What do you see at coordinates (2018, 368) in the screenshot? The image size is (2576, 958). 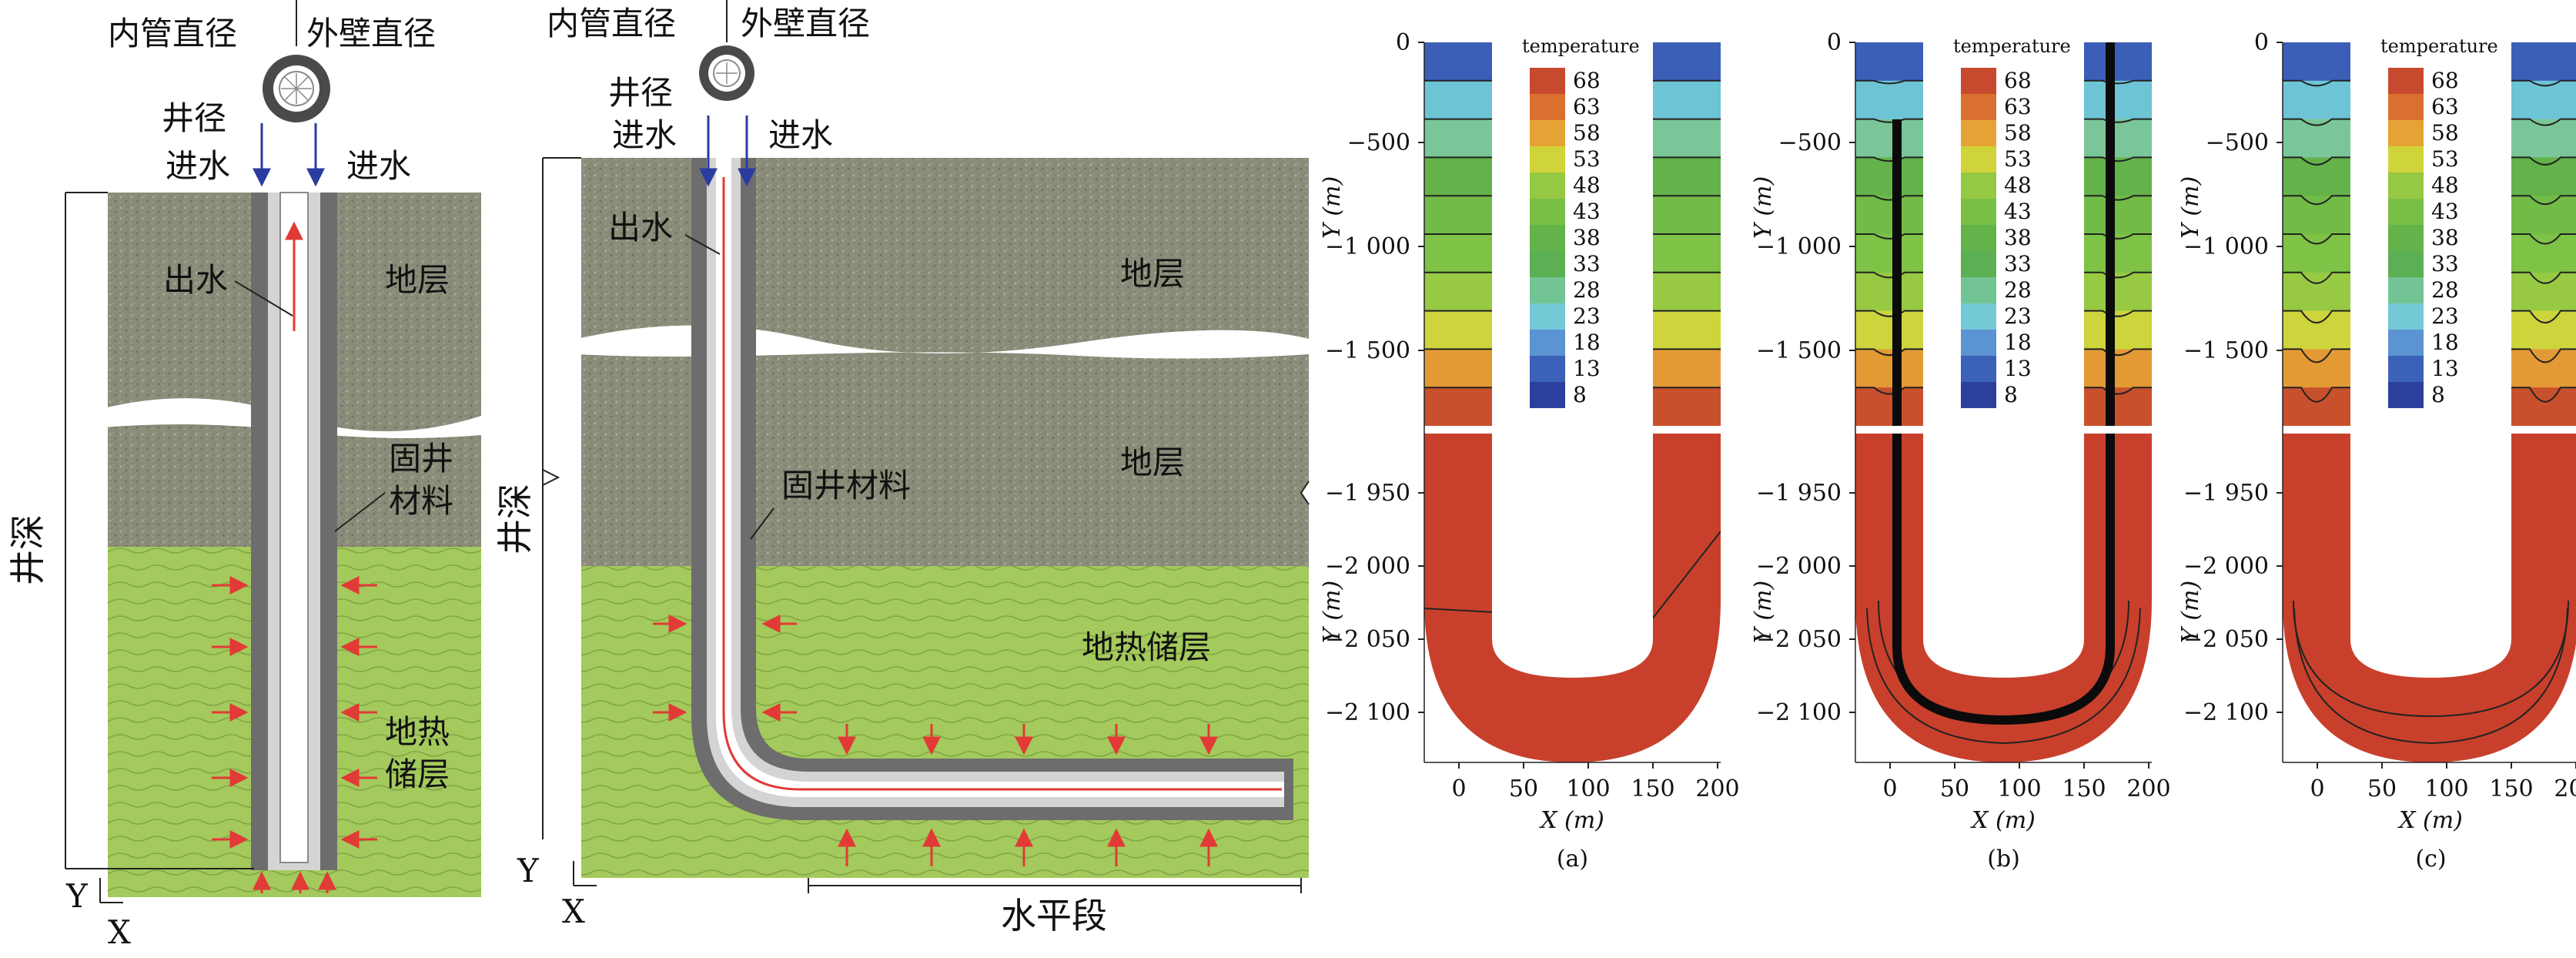 I see `legend-level: 13` at bounding box center [2018, 368].